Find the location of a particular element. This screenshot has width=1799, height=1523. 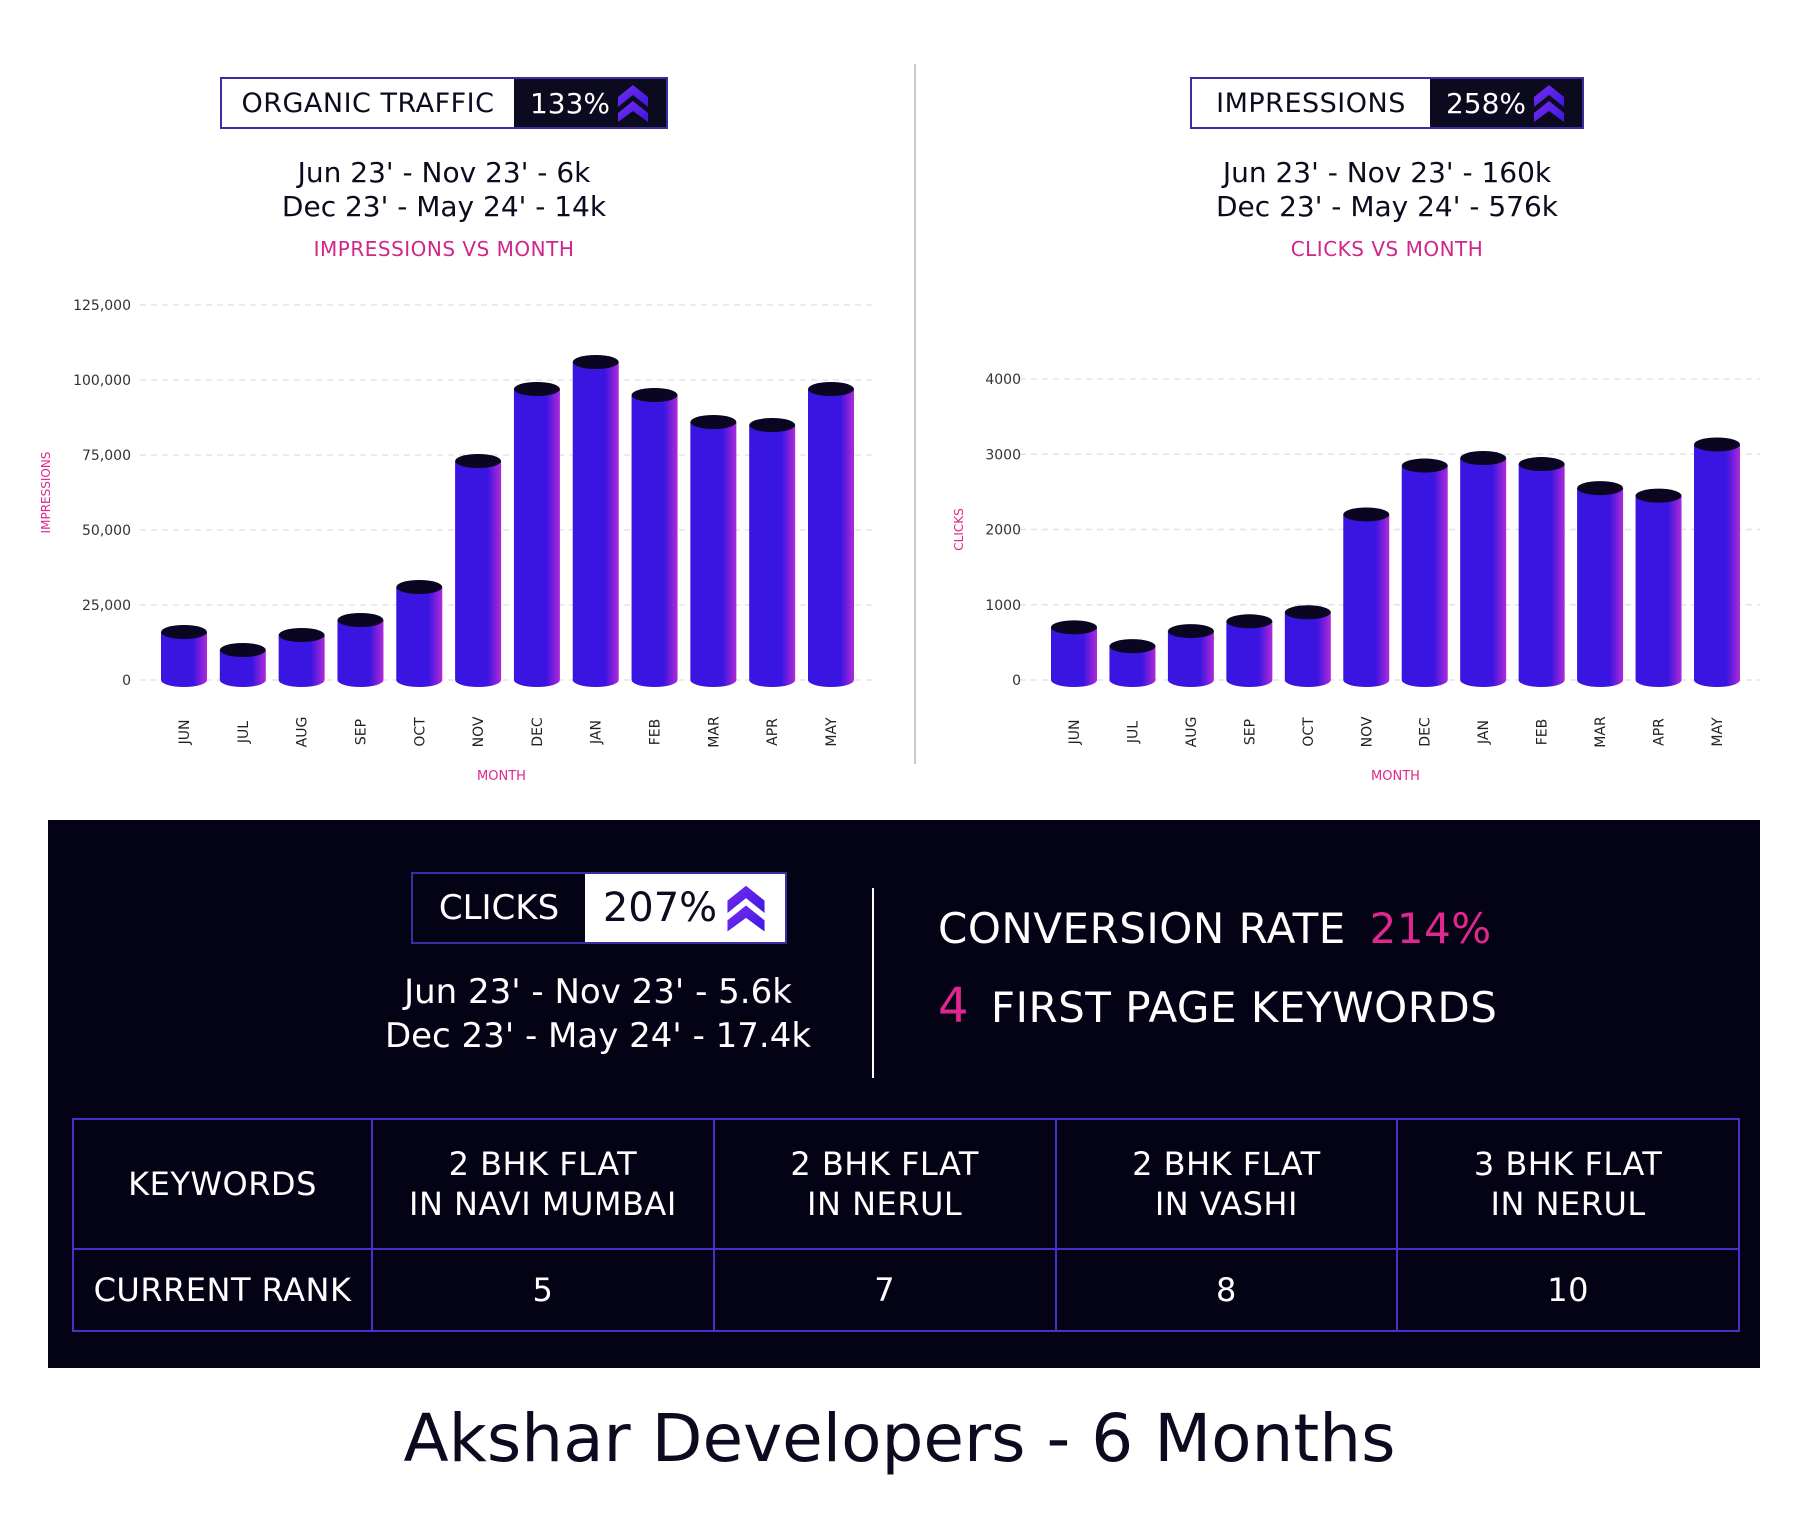

y-axis-label: IMPRESSIONS is located at coordinates (46, 493).